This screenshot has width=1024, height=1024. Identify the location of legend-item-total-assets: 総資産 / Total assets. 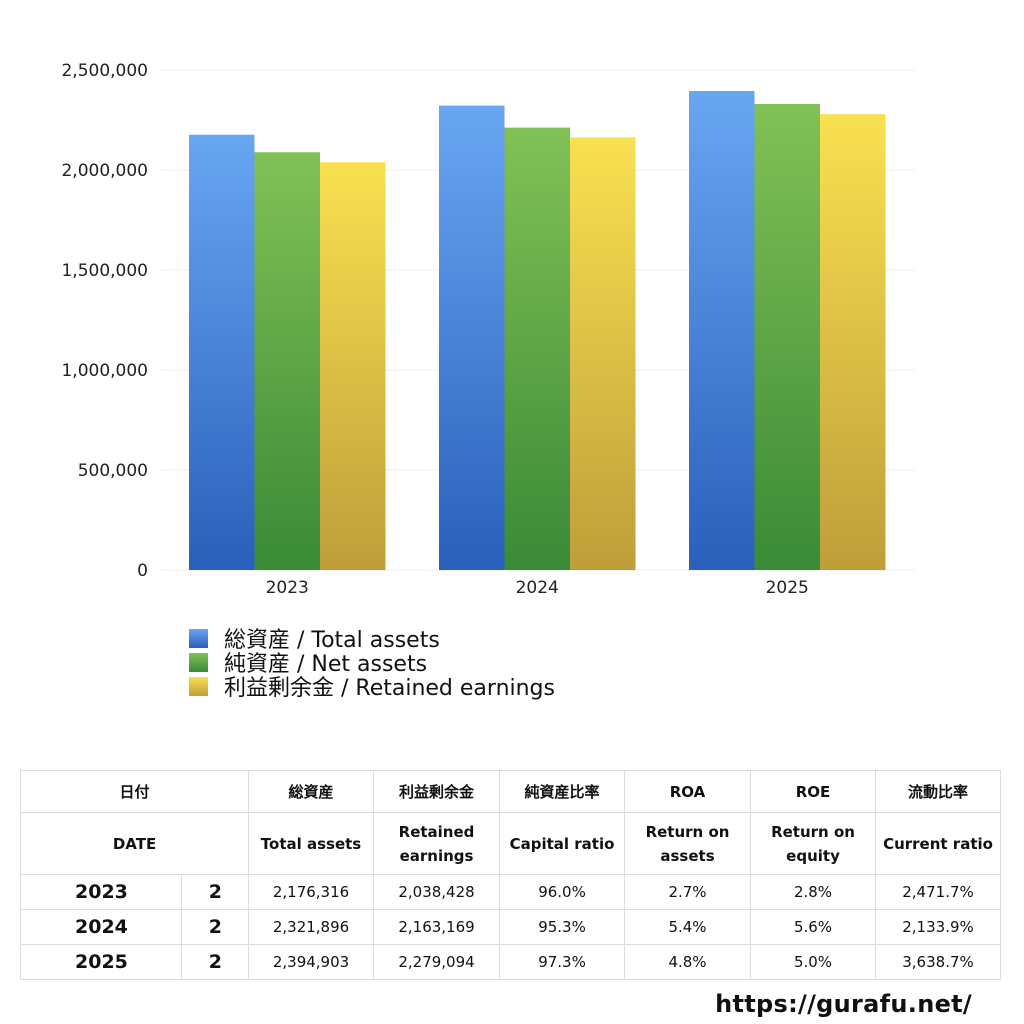
(372, 639).